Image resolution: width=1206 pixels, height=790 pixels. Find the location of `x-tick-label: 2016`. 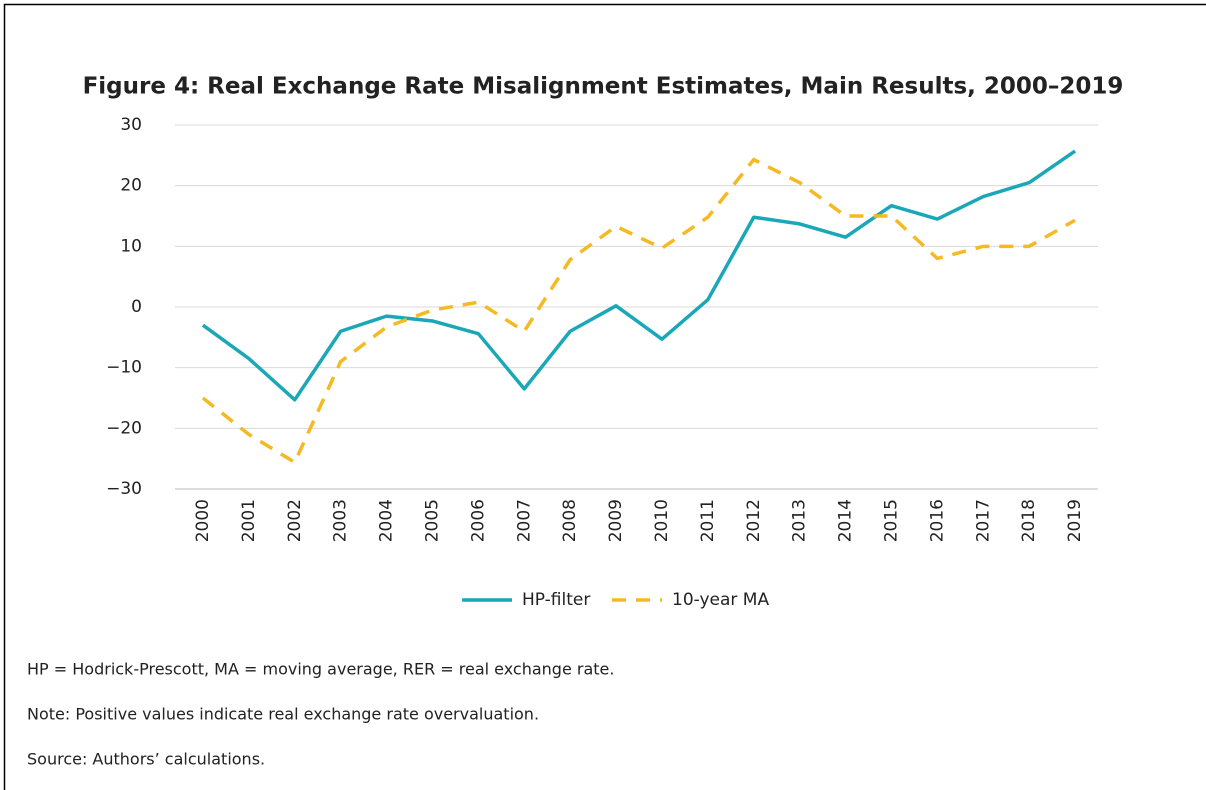

x-tick-label: 2016 is located at coordinates (937, 520).